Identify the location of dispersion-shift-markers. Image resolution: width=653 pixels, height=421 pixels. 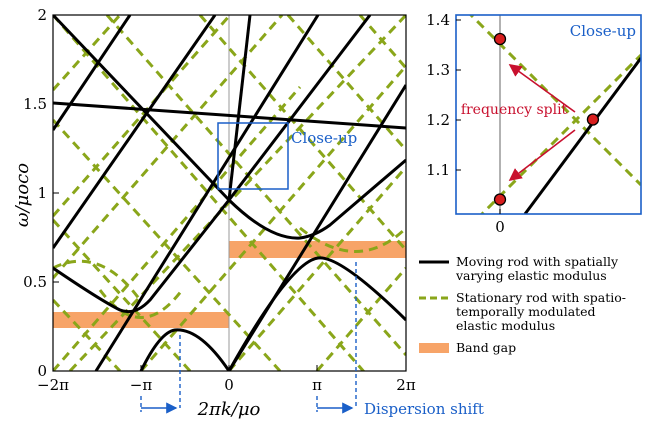
(248, 338).